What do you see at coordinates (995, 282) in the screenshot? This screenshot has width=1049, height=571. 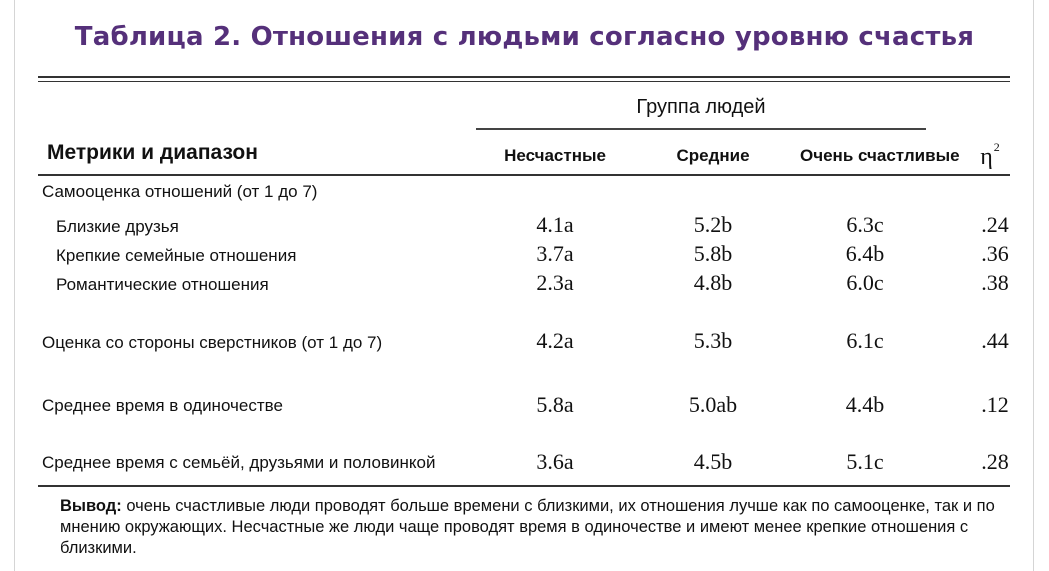 I see `cell-value: .38` at bounding box center [995, 282].